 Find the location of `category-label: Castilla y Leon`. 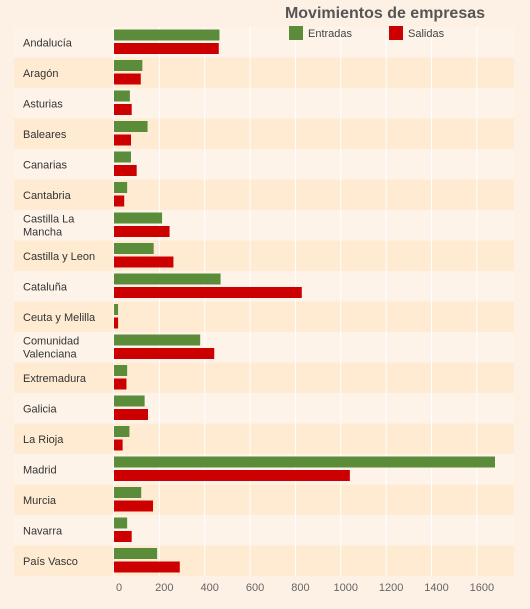

category-label: Castilla y Leon is located at coordinates (59, 257).